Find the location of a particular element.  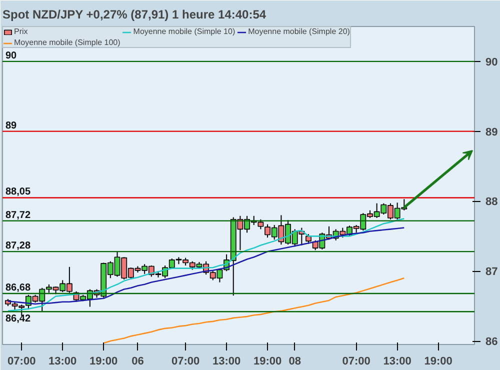

y-tick-label: 90 is located at coordinates (492, 62).